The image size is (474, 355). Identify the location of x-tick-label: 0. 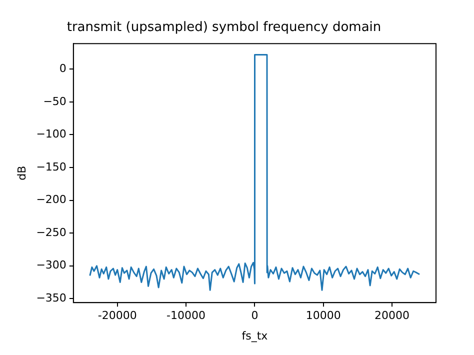
(254, 315).